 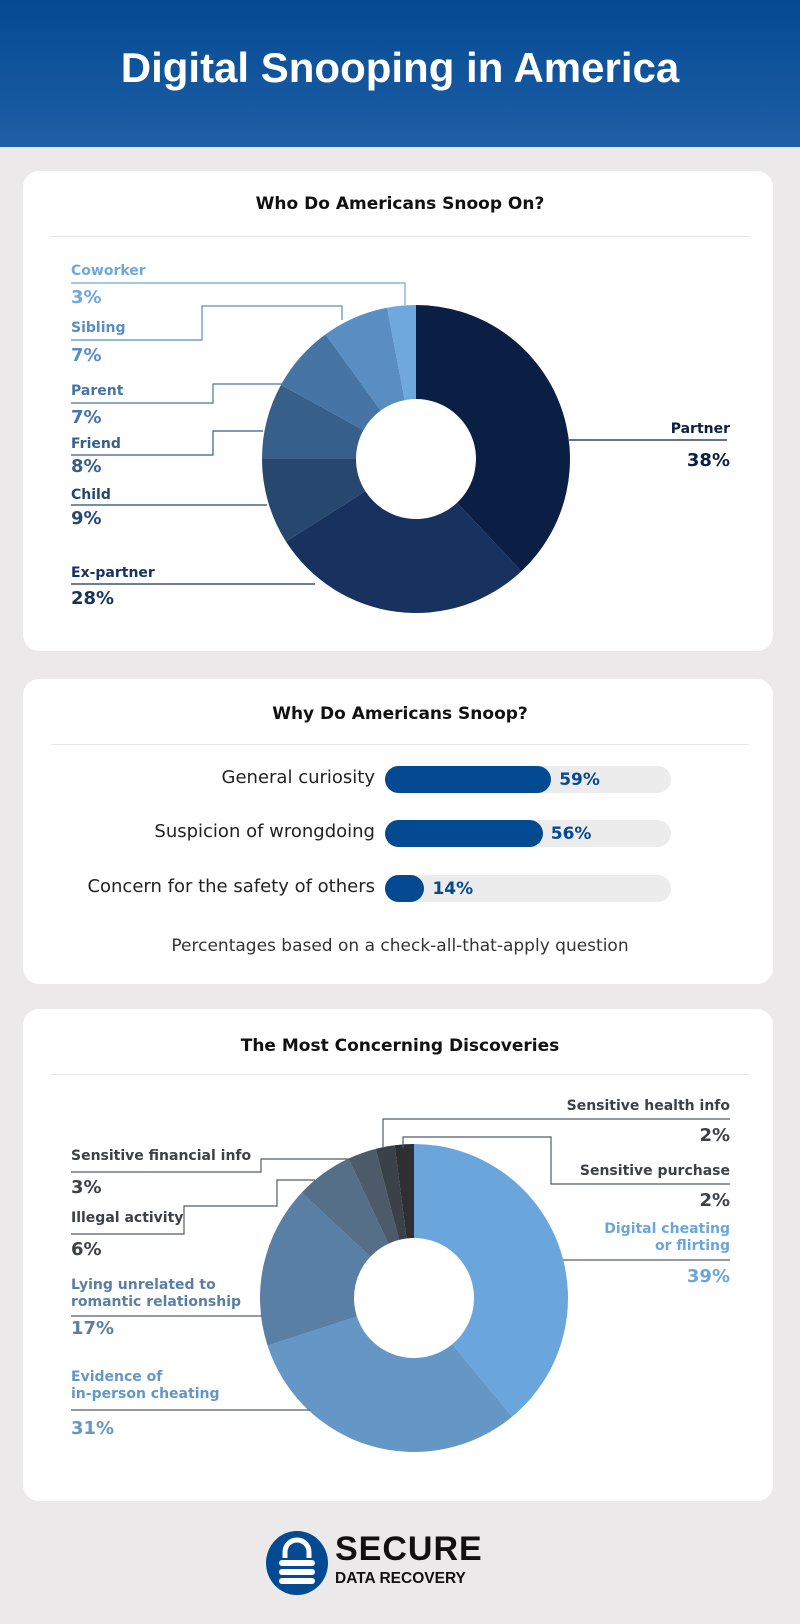 I want to click on slice-friend, so click(x=313, y=421).